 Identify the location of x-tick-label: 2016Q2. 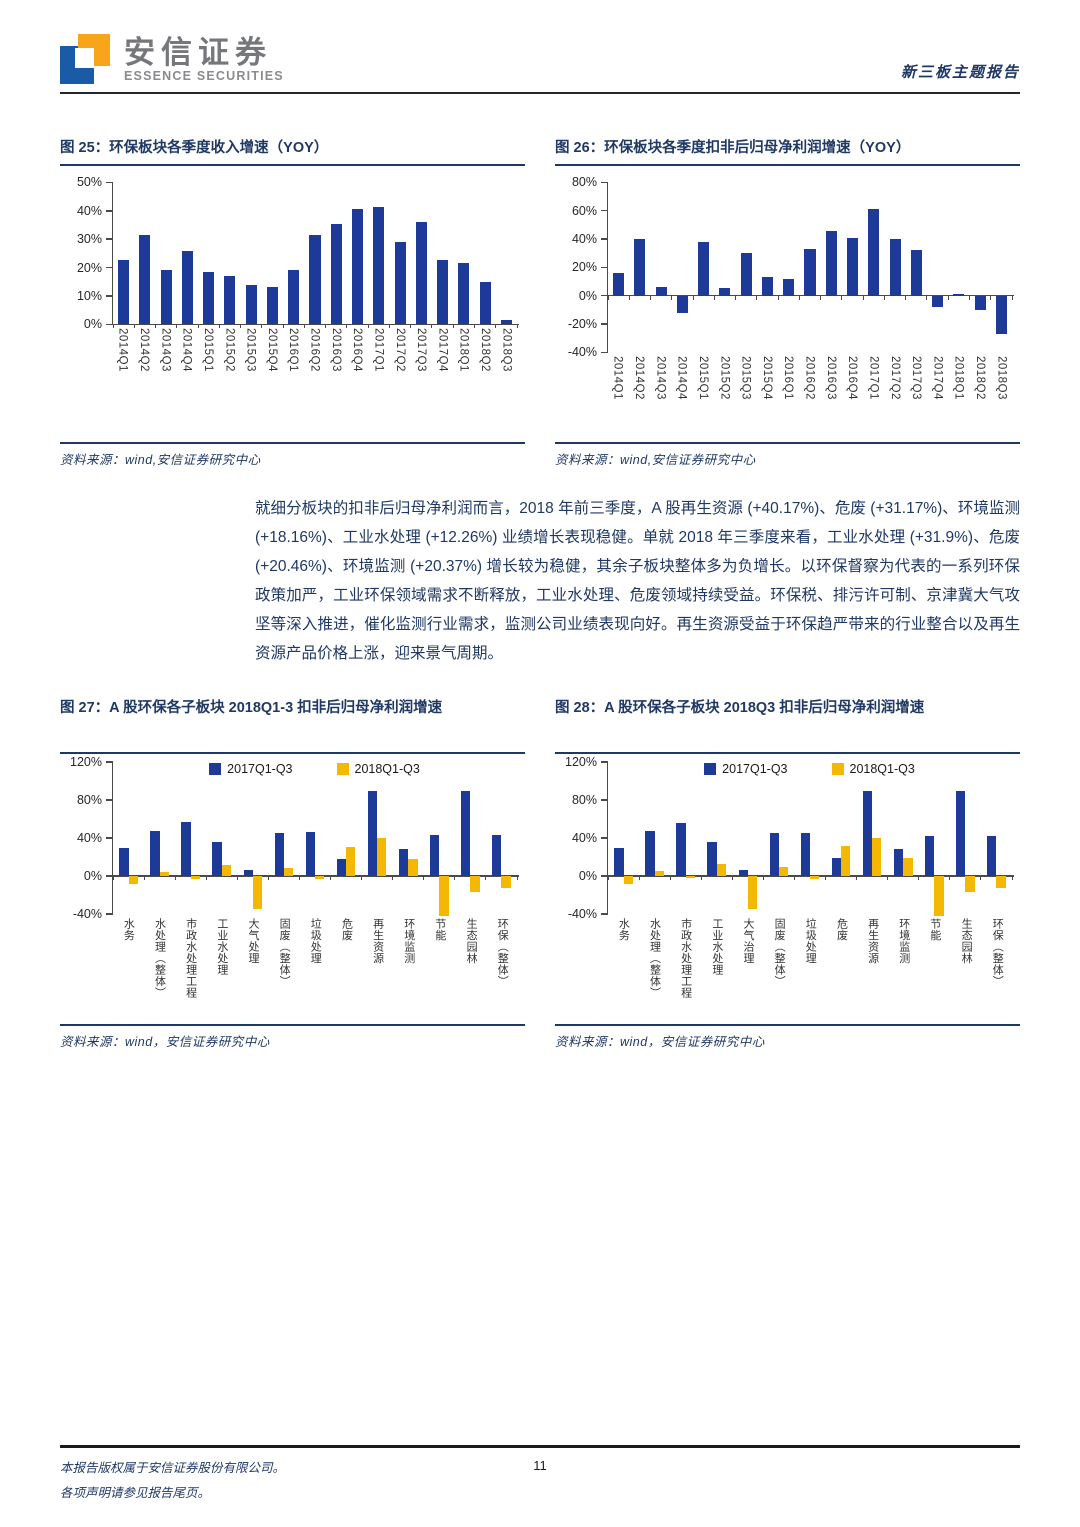
(314, 350).